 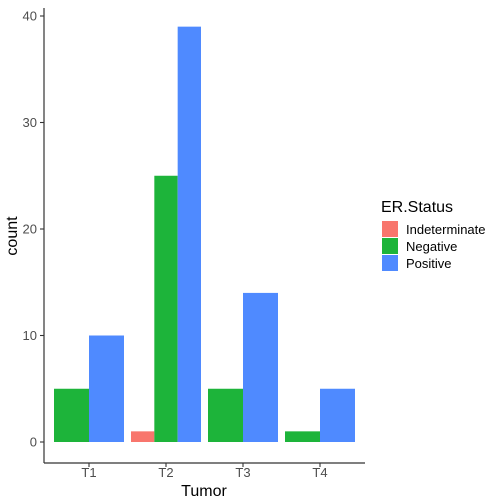 I want to click on legend-title: ER.Status, so click(x=417, y=207).